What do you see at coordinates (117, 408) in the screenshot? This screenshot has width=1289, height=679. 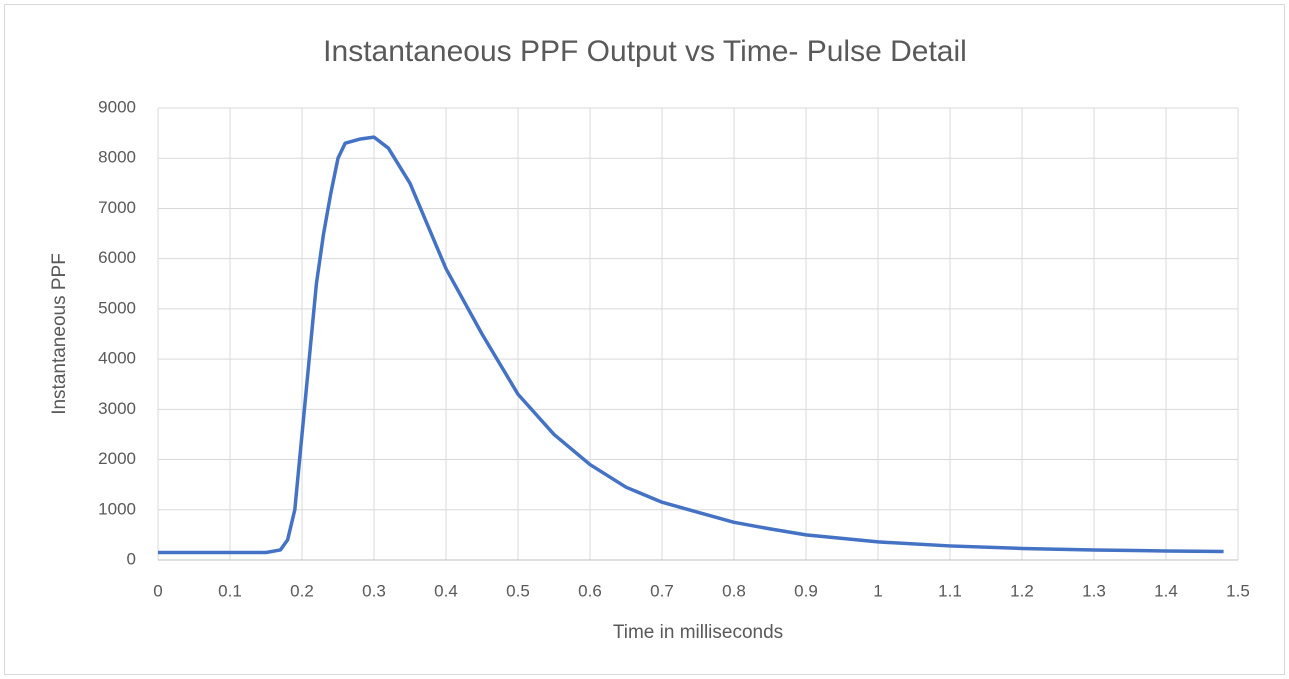 I see `y-tick-label: 3000` at bounding box center [117, 408].